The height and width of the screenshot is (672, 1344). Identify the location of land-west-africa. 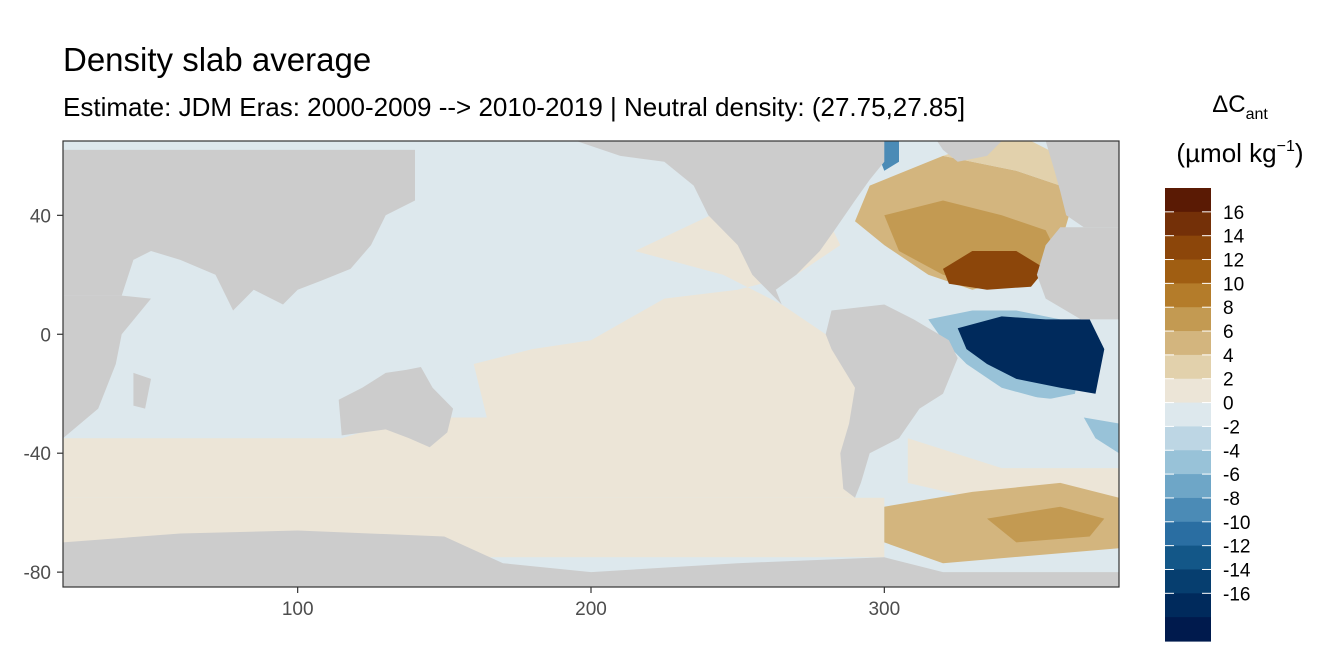
(1077, 273).